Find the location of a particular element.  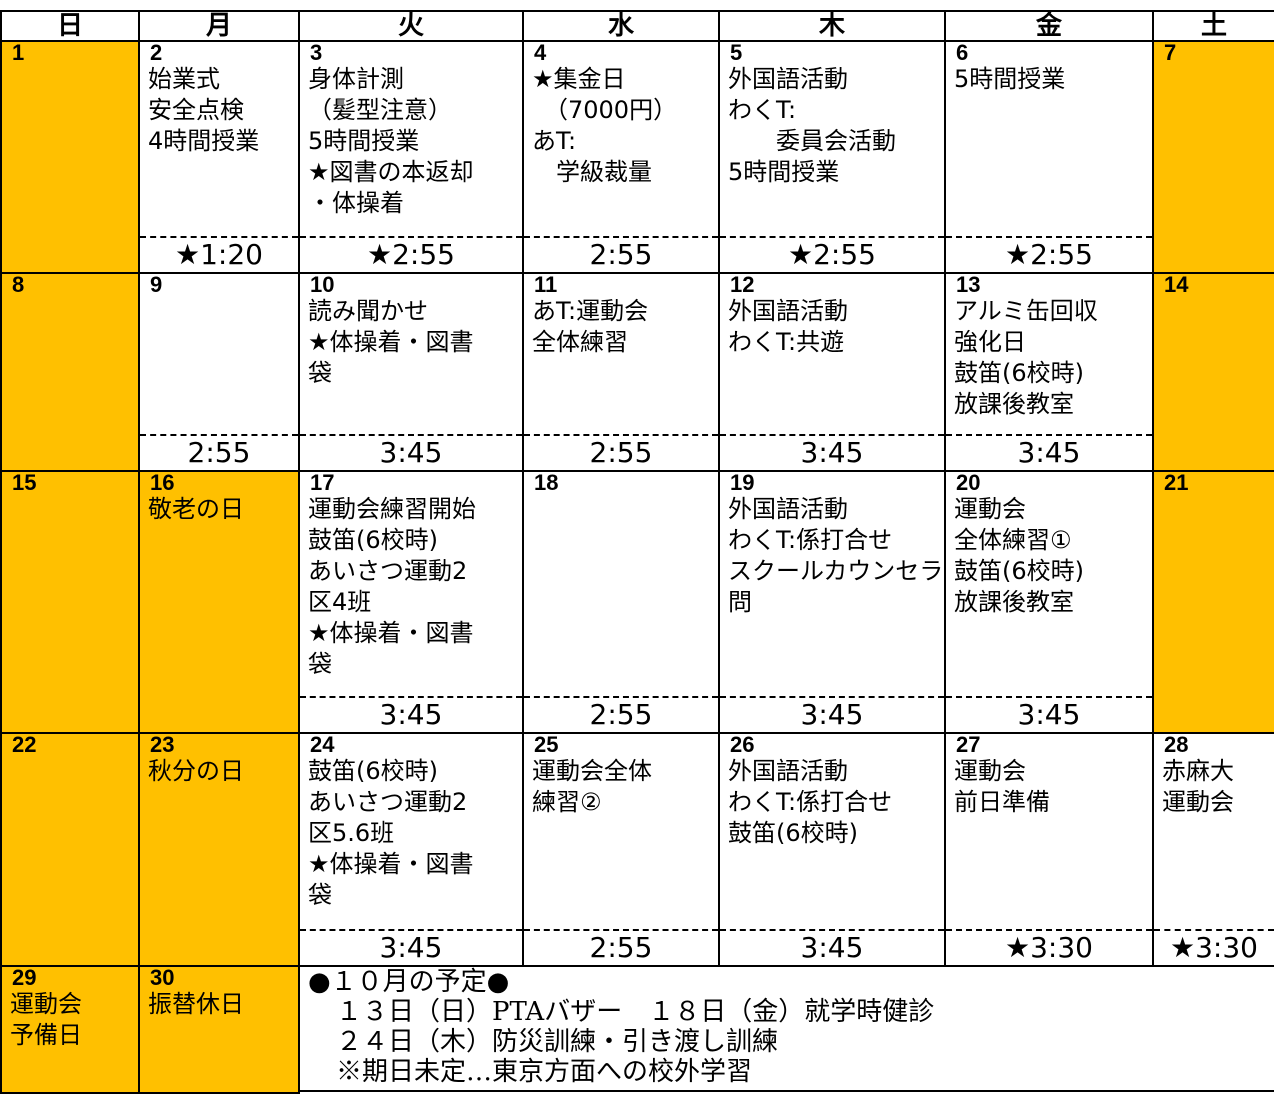

cell-text: わくT: is located at coordinates (762, 110).